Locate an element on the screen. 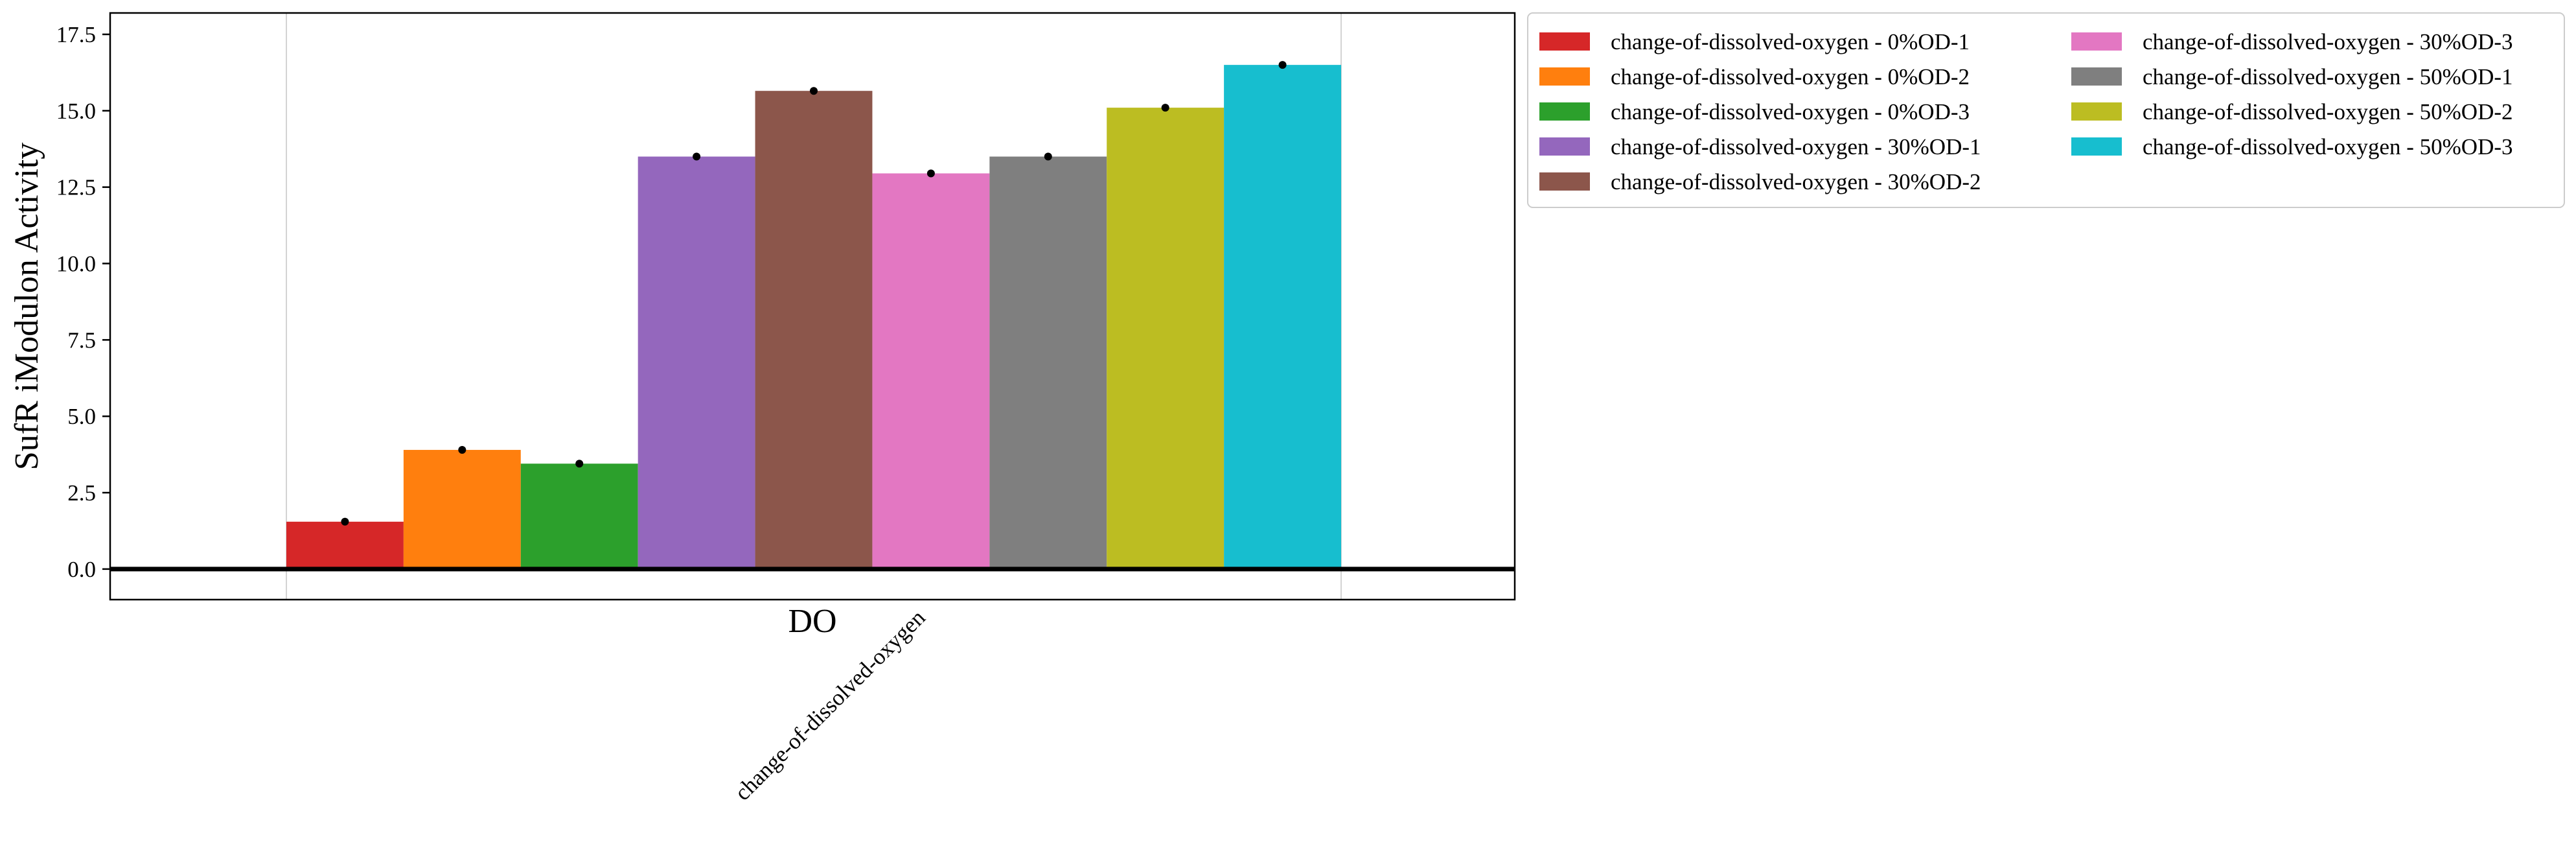 The image size is (2576, 844). y-tick-label: 0.0 is located at coordinates (81, 570).